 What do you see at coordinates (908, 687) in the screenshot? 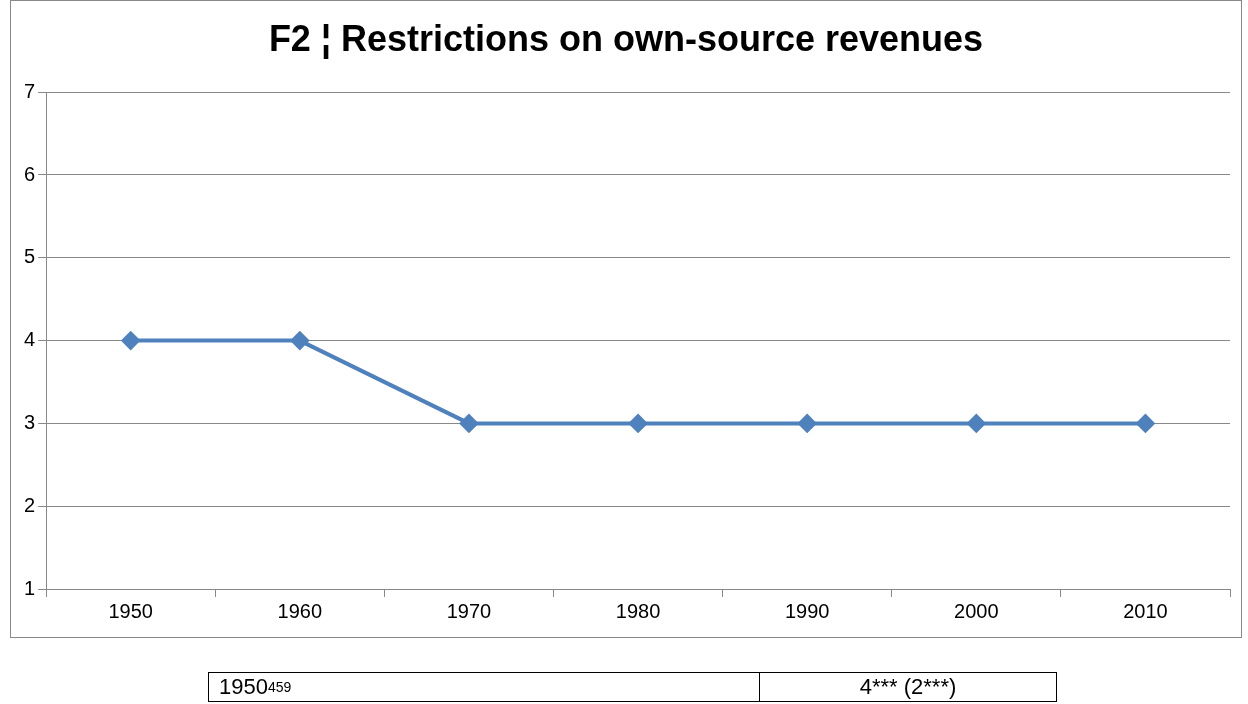
I see `text: 4*** (2***)` at bounding box center [908, 687].